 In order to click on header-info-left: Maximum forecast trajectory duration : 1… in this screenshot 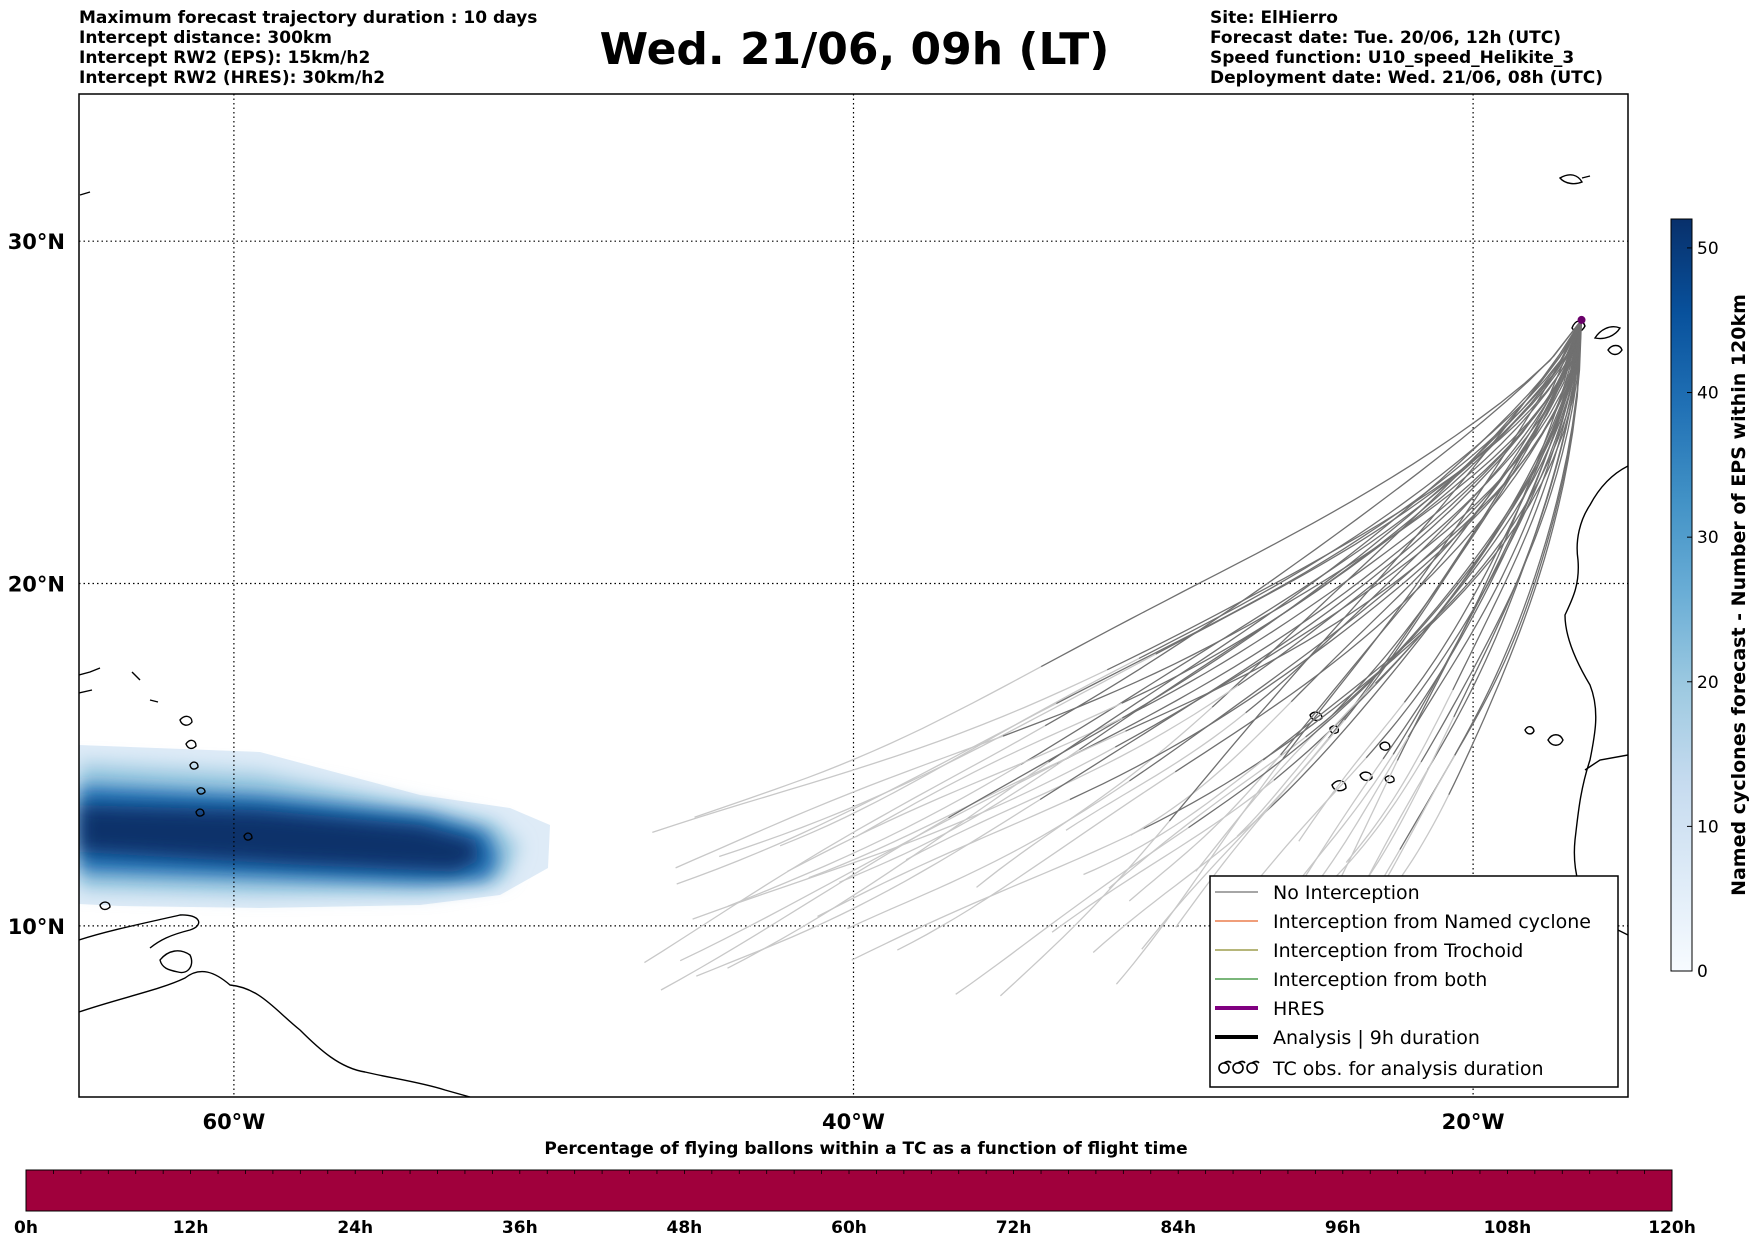, I will do `click(308, 48)`.